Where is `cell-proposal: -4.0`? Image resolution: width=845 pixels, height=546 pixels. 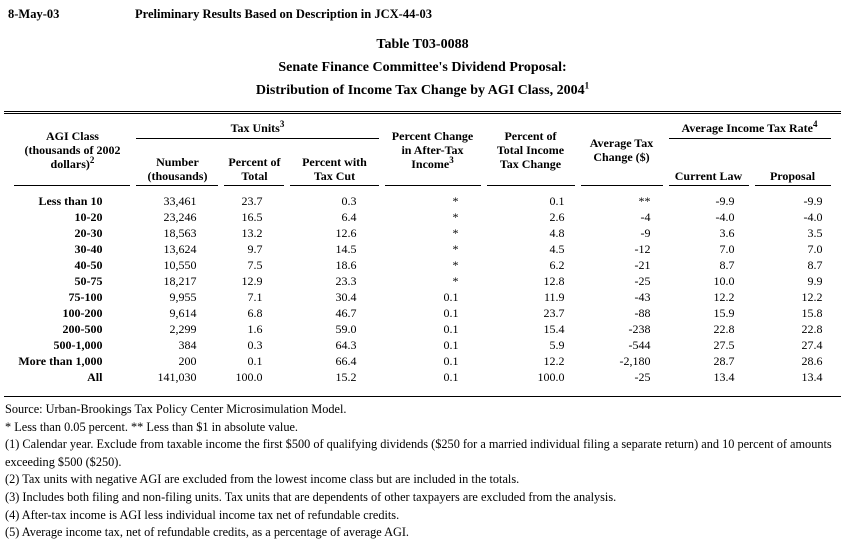
cell-proposal: -4.0 is located at coordinates (813, 217).